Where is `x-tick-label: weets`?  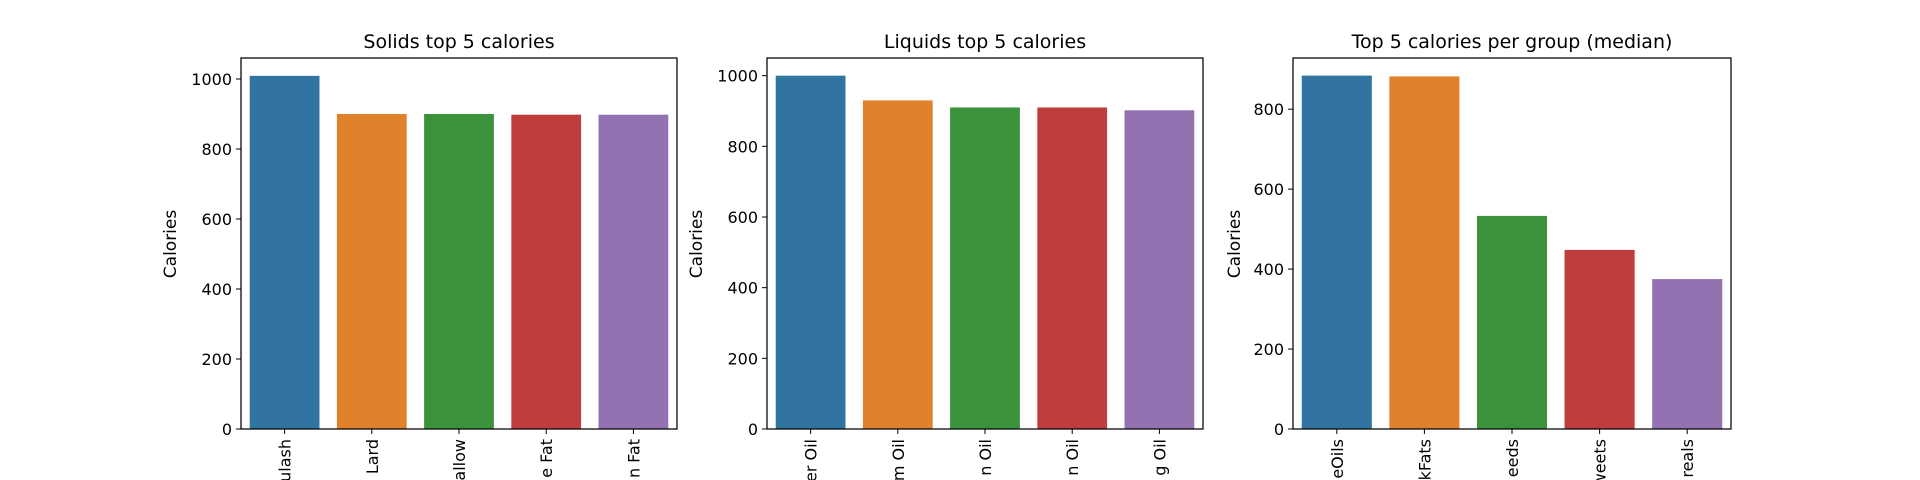
x-tick-label: weets is located at coordinates (1600, 459).